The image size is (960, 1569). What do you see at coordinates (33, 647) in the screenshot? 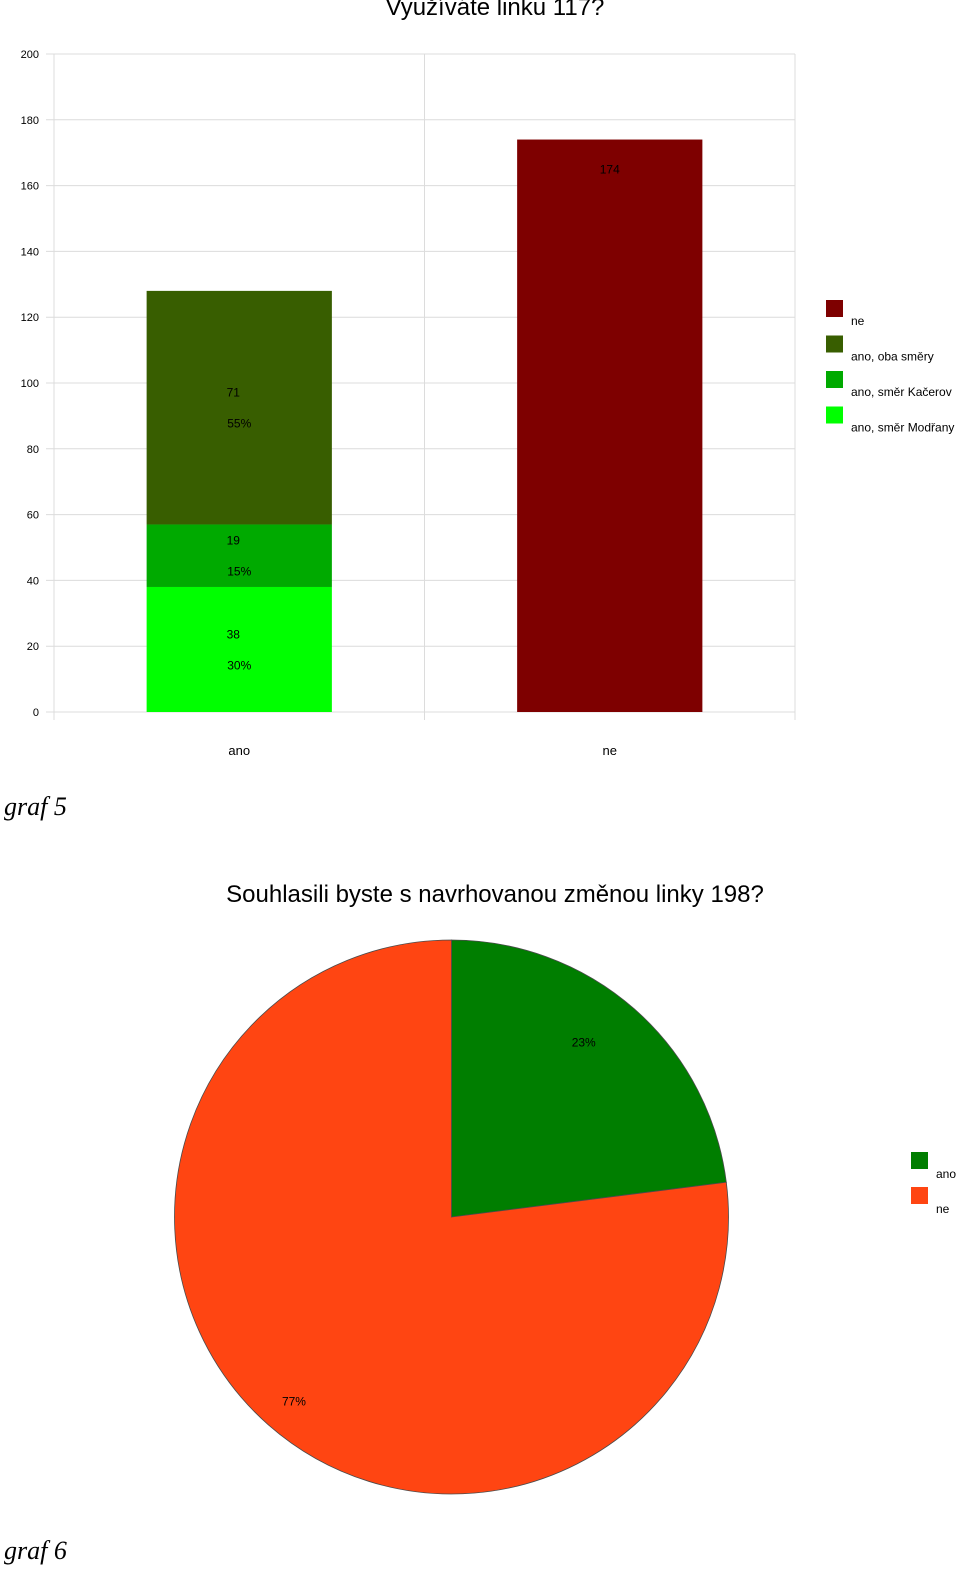
I see `y-tick-label: 20` at bounding box center [33, 647].